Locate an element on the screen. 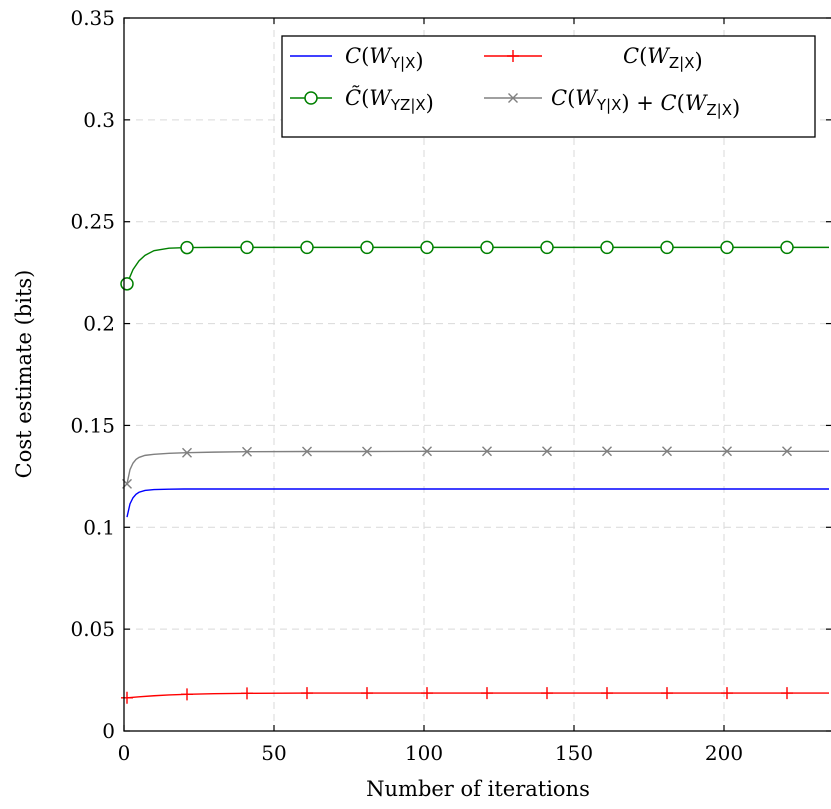 The image size is (831, 809). legend-item-c-z-given-x: C(WZ|X) is located at coordinates (593, 58).